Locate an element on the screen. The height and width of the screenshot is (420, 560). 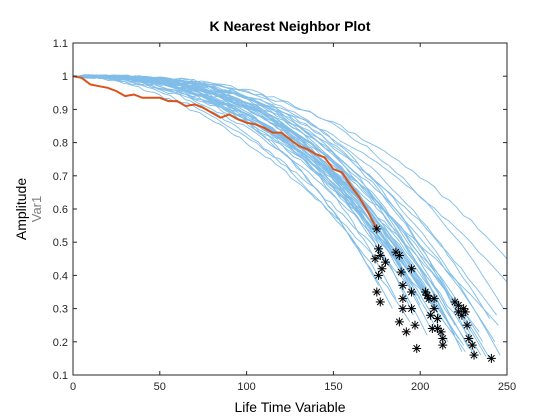
y-tick-label: 0.1 is located at coordinates (60, 376).